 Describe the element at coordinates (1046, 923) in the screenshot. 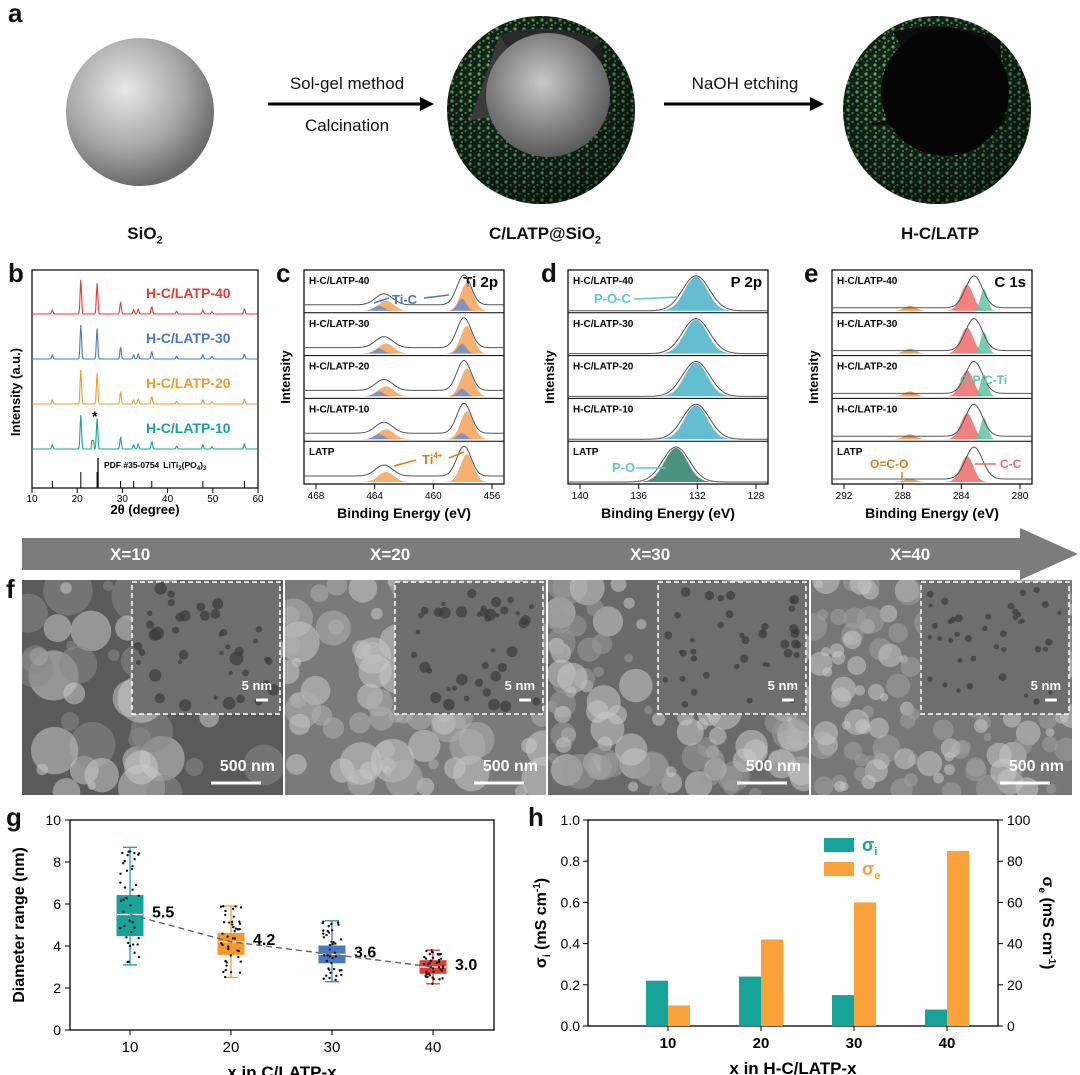

I see `bar-ylabel-right: σe (mS cm-1)` at that location.